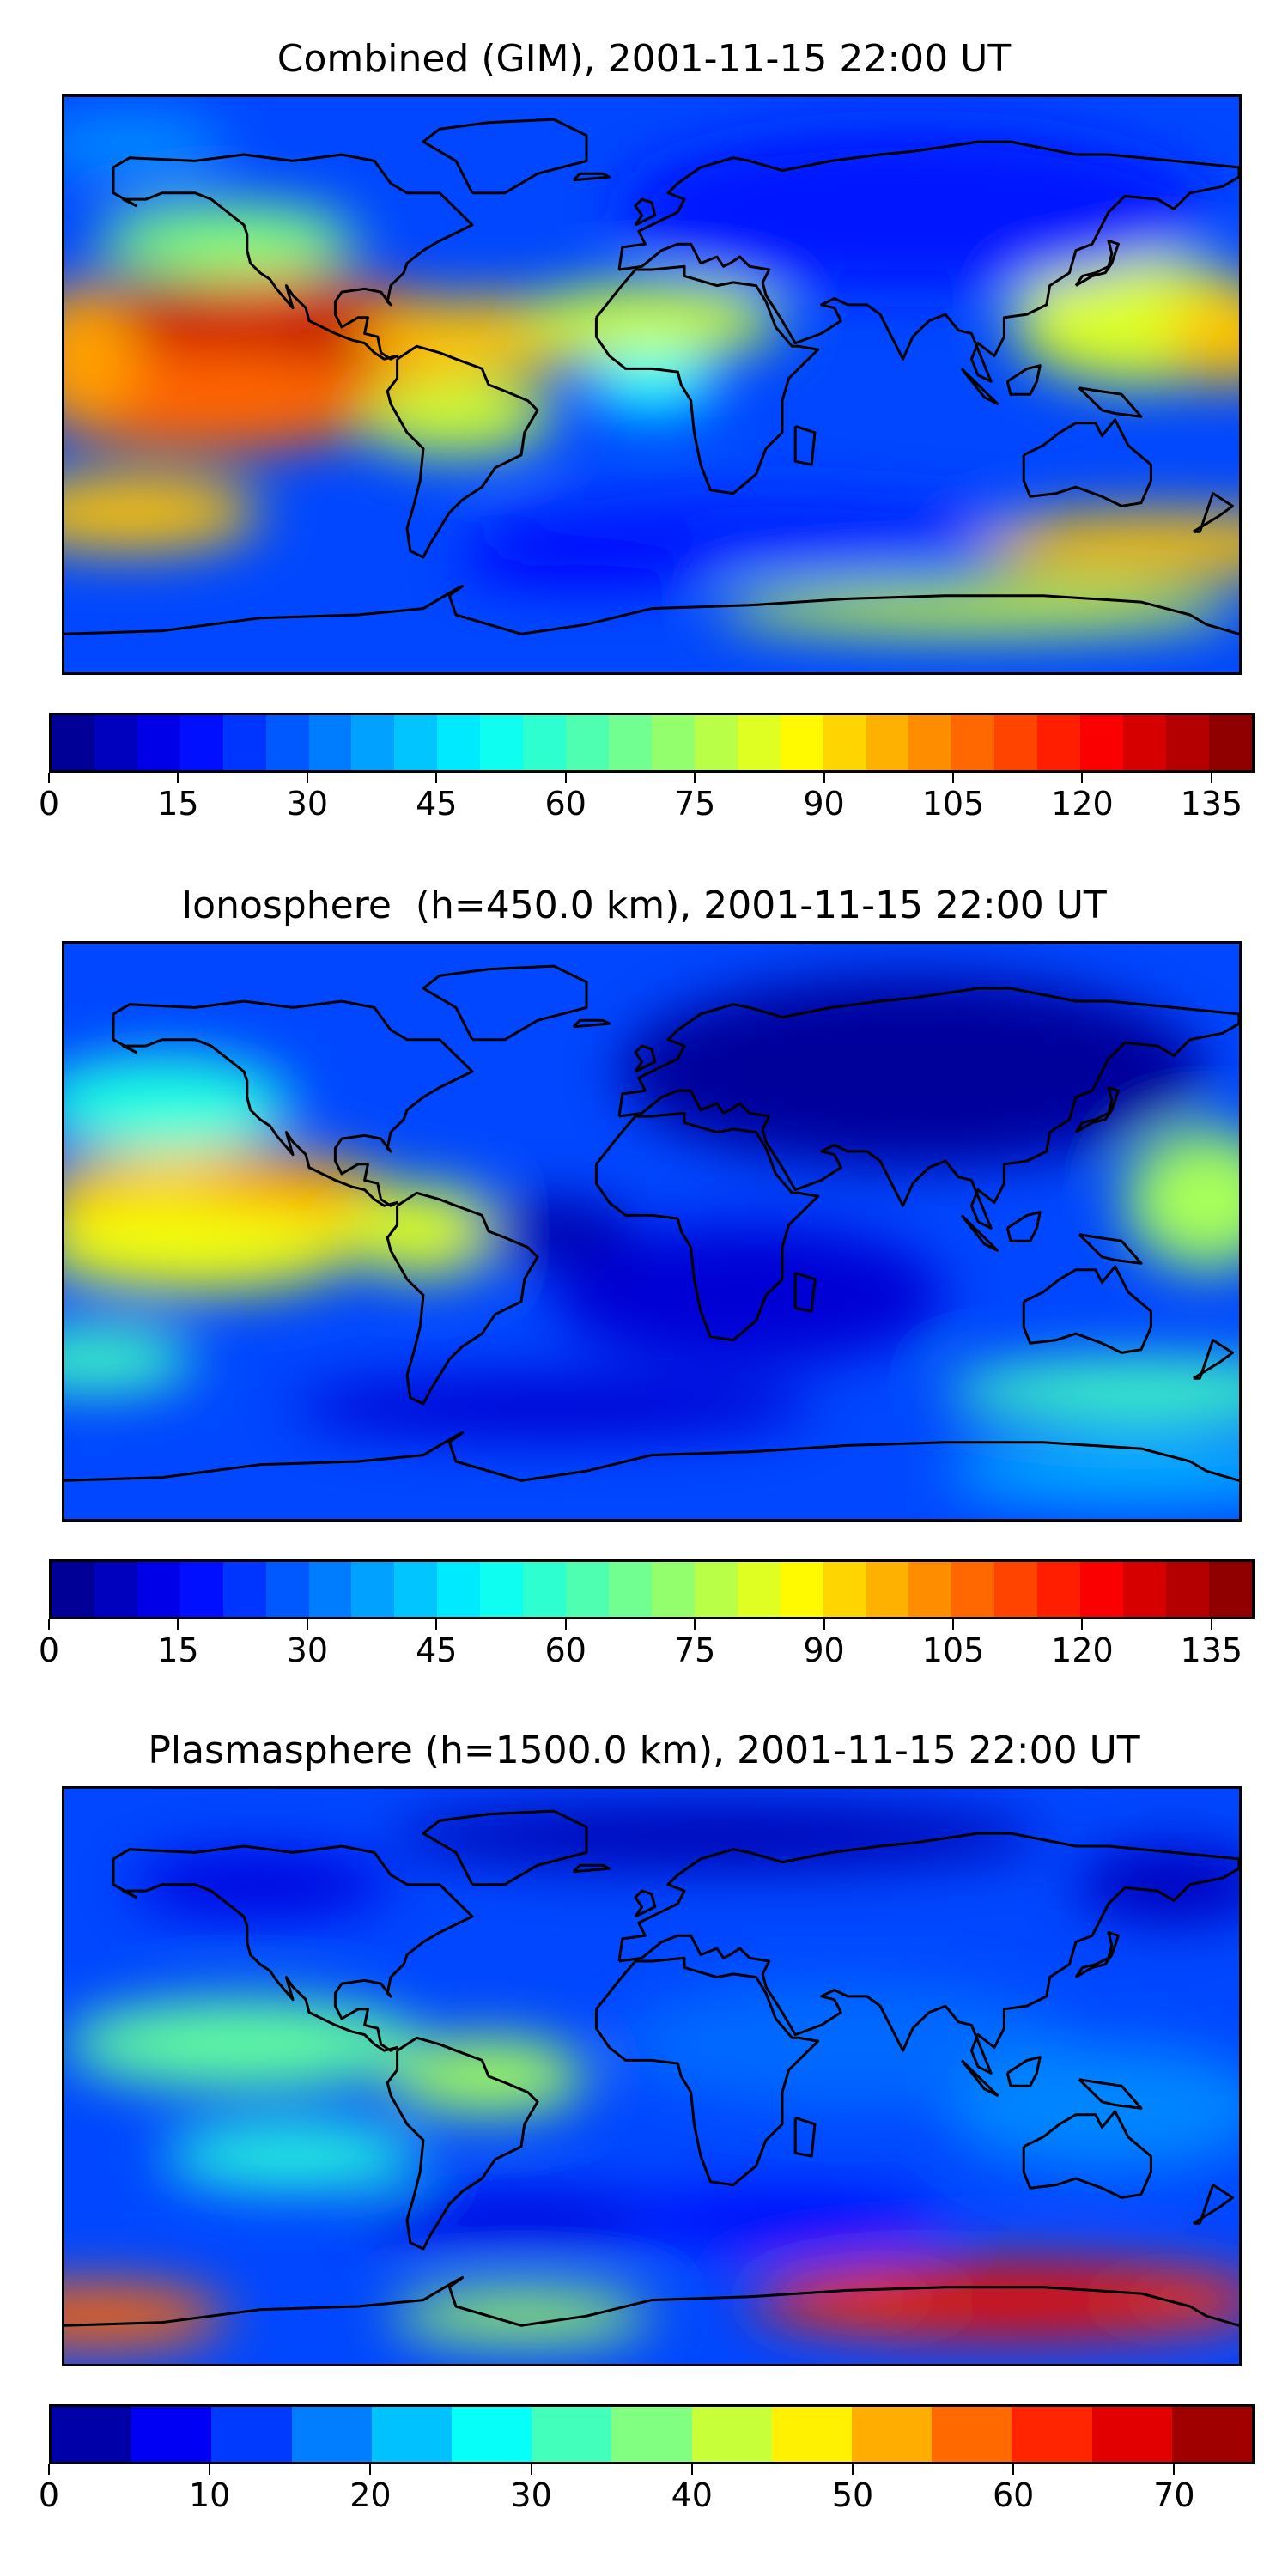 This screenshot has height=2576, width=1288. What do you see at coordinates (370, 2495) in the screenshot?
I see `colorbar-tick-label: 20` at bounding box center [370, 2495].